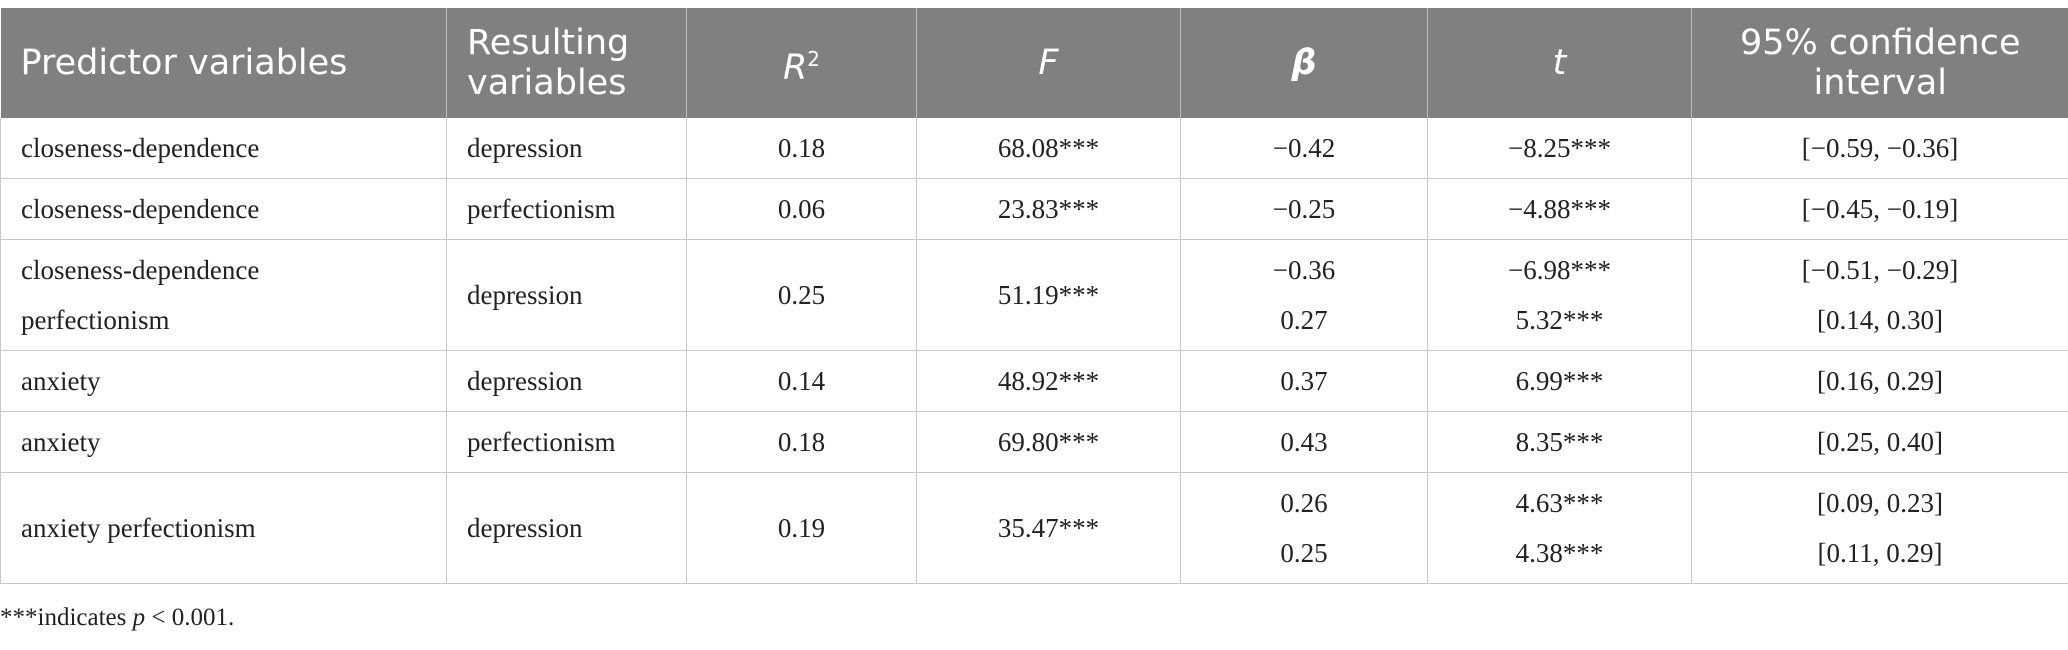  What do you see at coordinates (566, 63) in the screenshot?
I see `header-resulting-variables: Resulting variables` at bounding box center [566, 63].